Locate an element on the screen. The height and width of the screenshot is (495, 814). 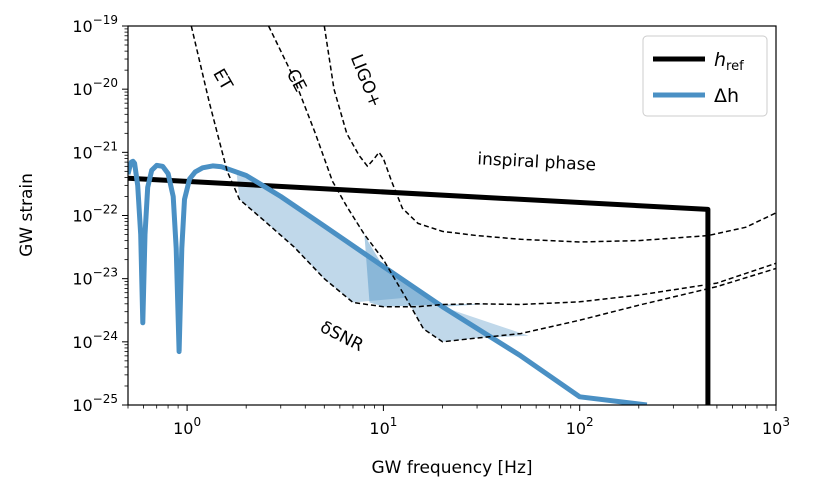
y-tick-label: 10−22 is located at coordinates (95, 214).